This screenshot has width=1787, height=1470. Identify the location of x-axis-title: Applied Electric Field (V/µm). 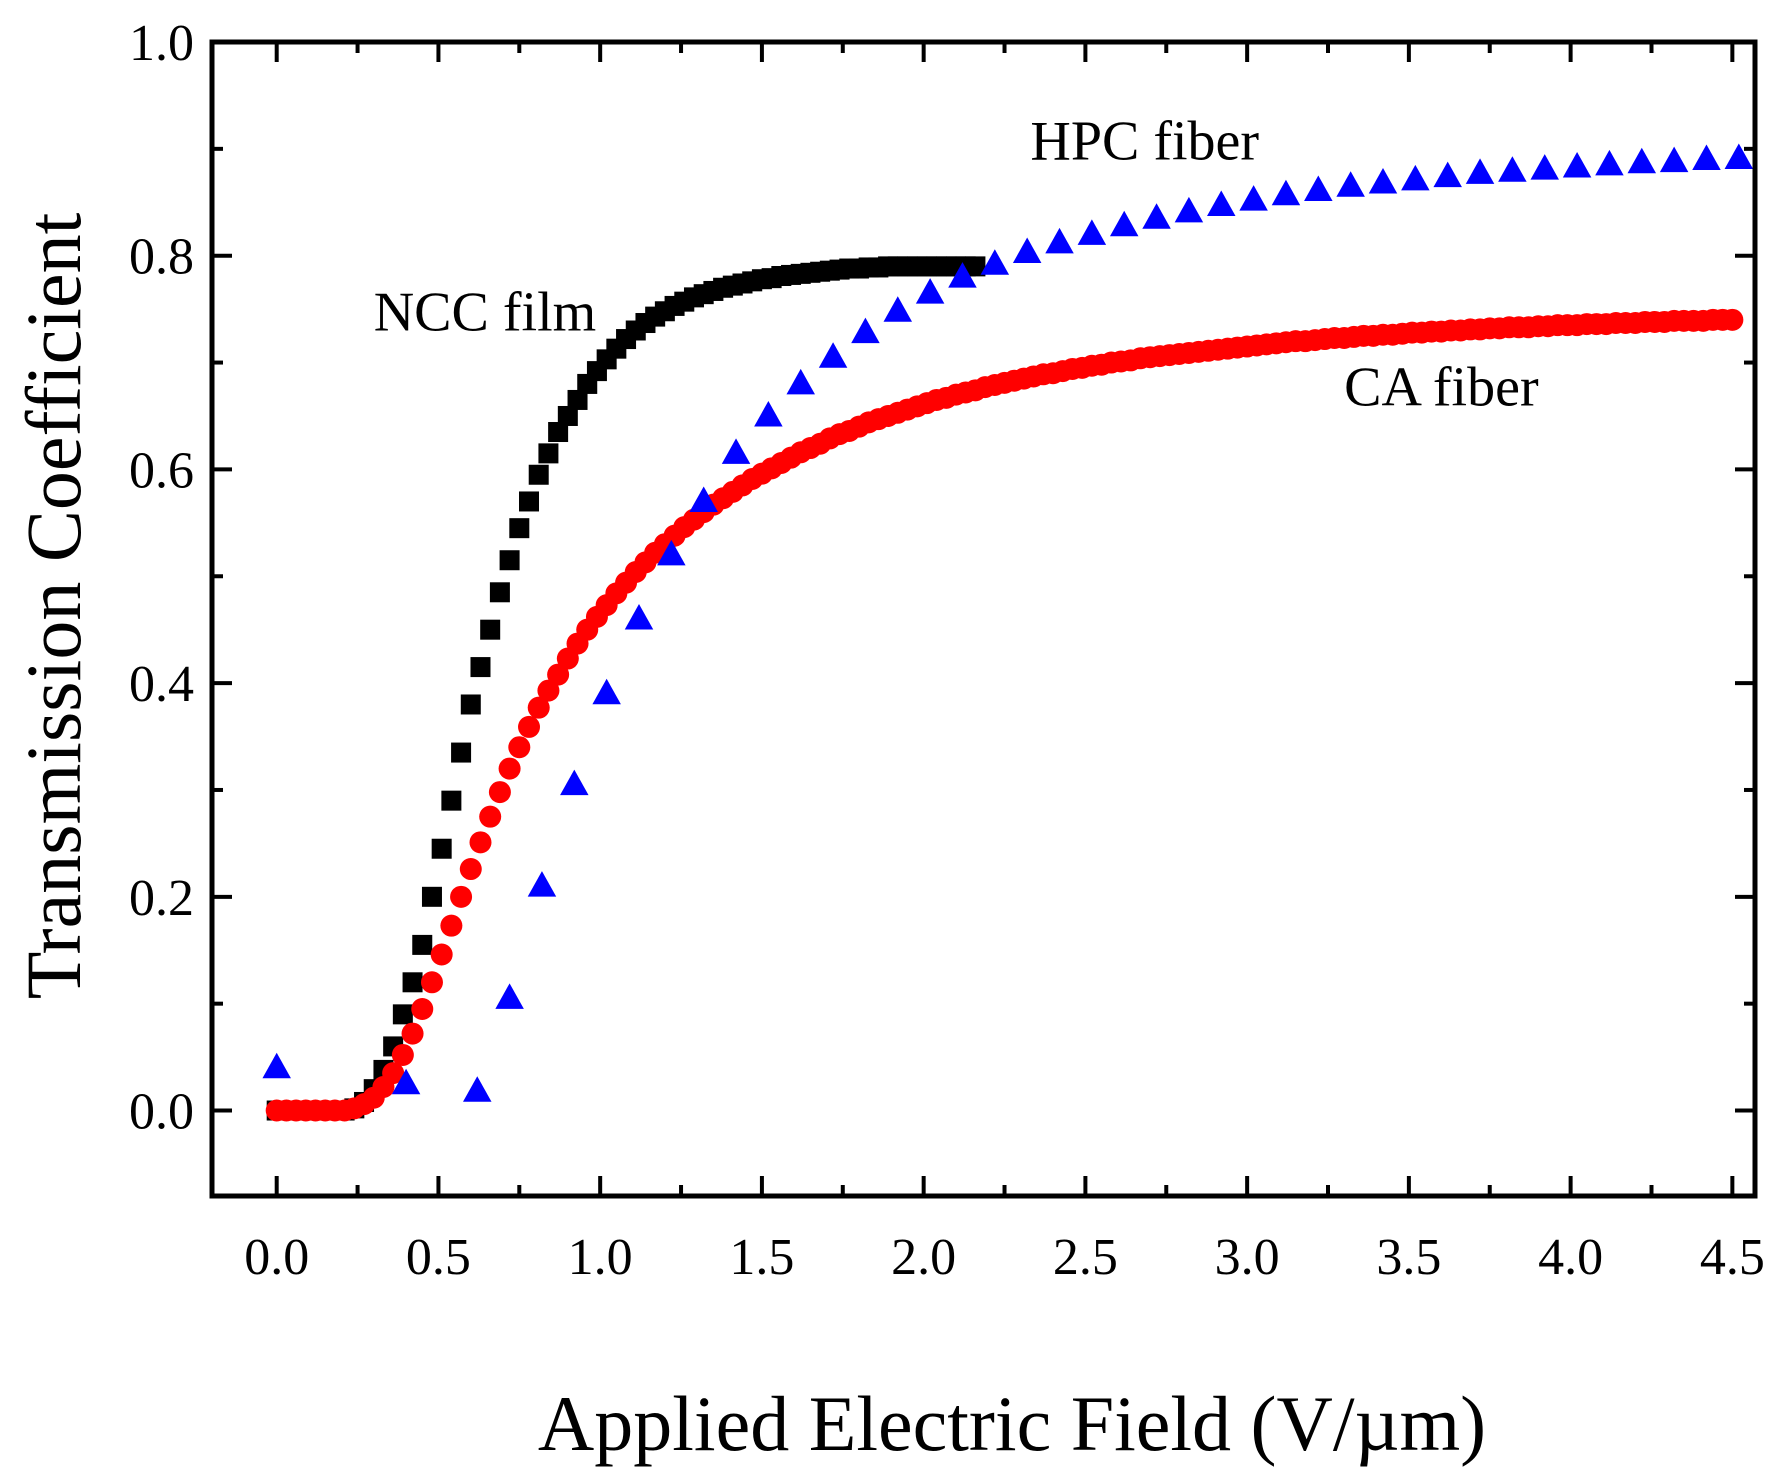
(1012, 1423).